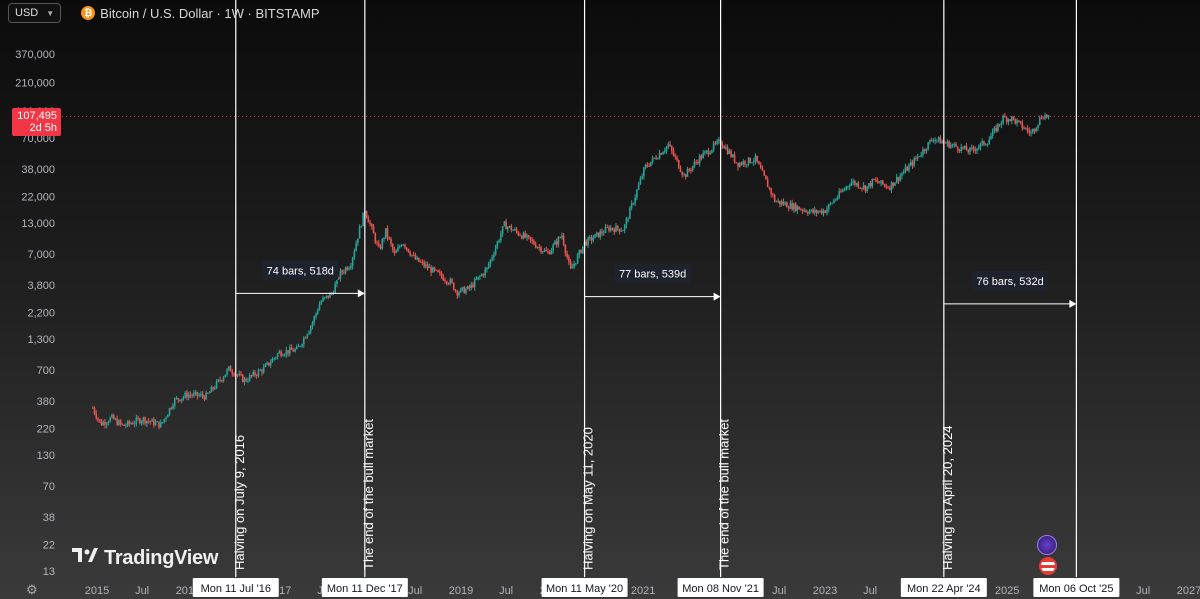 The height and width of the screenshot is (599, 1200). I want to click on y-tick-label: 220, so click(46, 429).